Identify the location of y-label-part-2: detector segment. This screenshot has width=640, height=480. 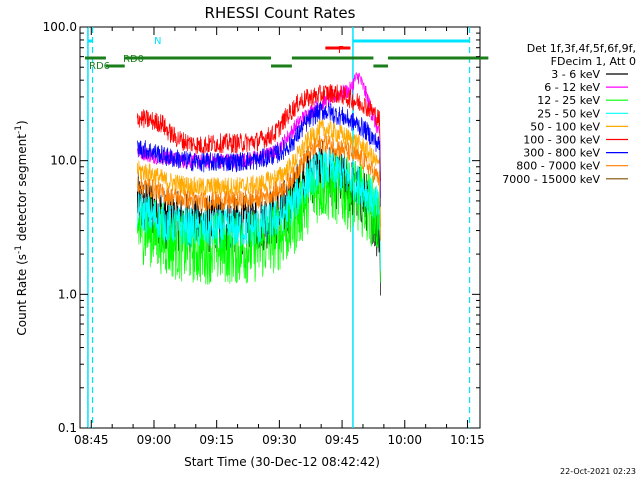
(22, 189).